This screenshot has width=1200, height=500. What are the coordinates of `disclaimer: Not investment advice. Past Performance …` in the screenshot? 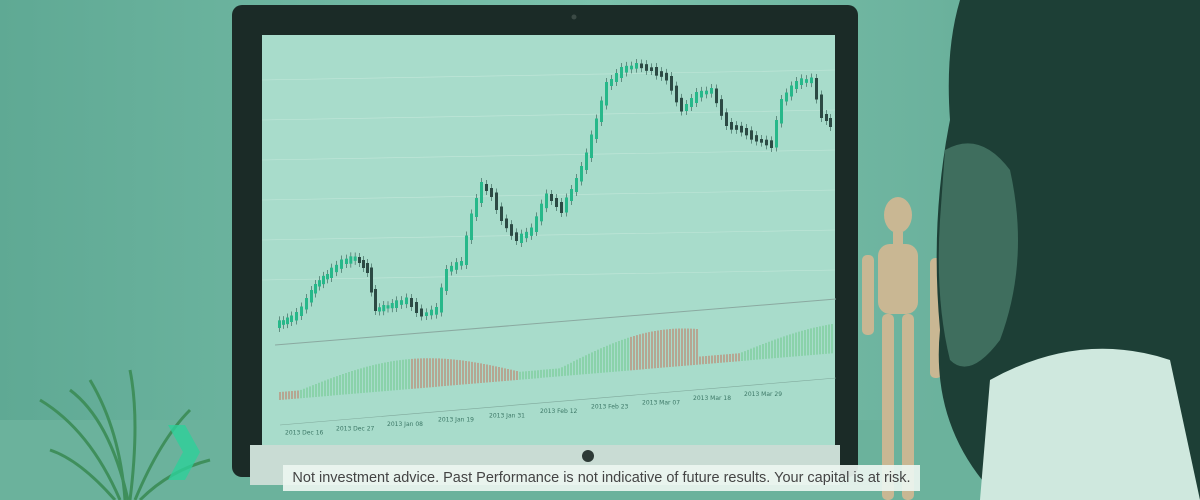 It's located at (601, 478).